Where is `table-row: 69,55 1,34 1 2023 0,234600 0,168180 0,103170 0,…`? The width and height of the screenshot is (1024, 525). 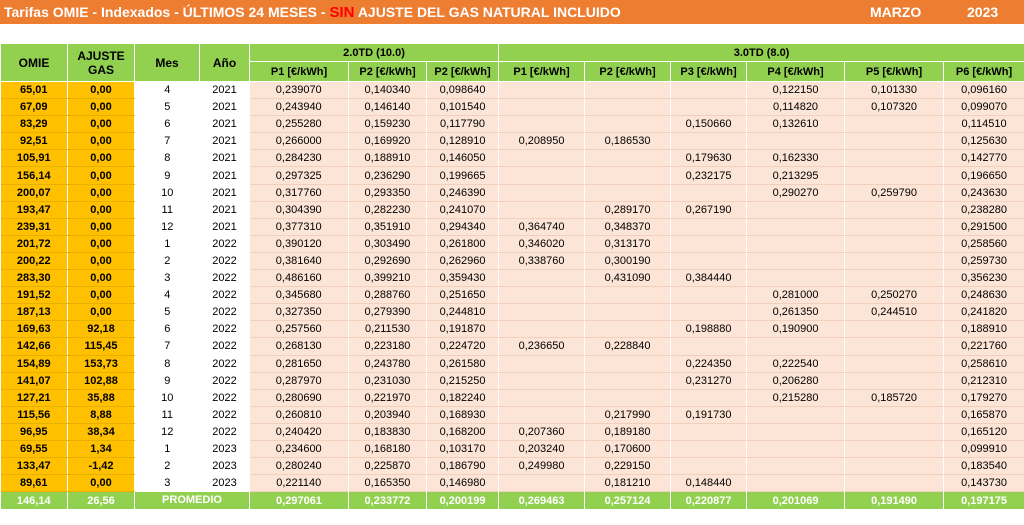 table-row: 69,55 1,34 1 2023 0,234600 0,168180 0,103170 0,… is located at coordinates (512, 449).